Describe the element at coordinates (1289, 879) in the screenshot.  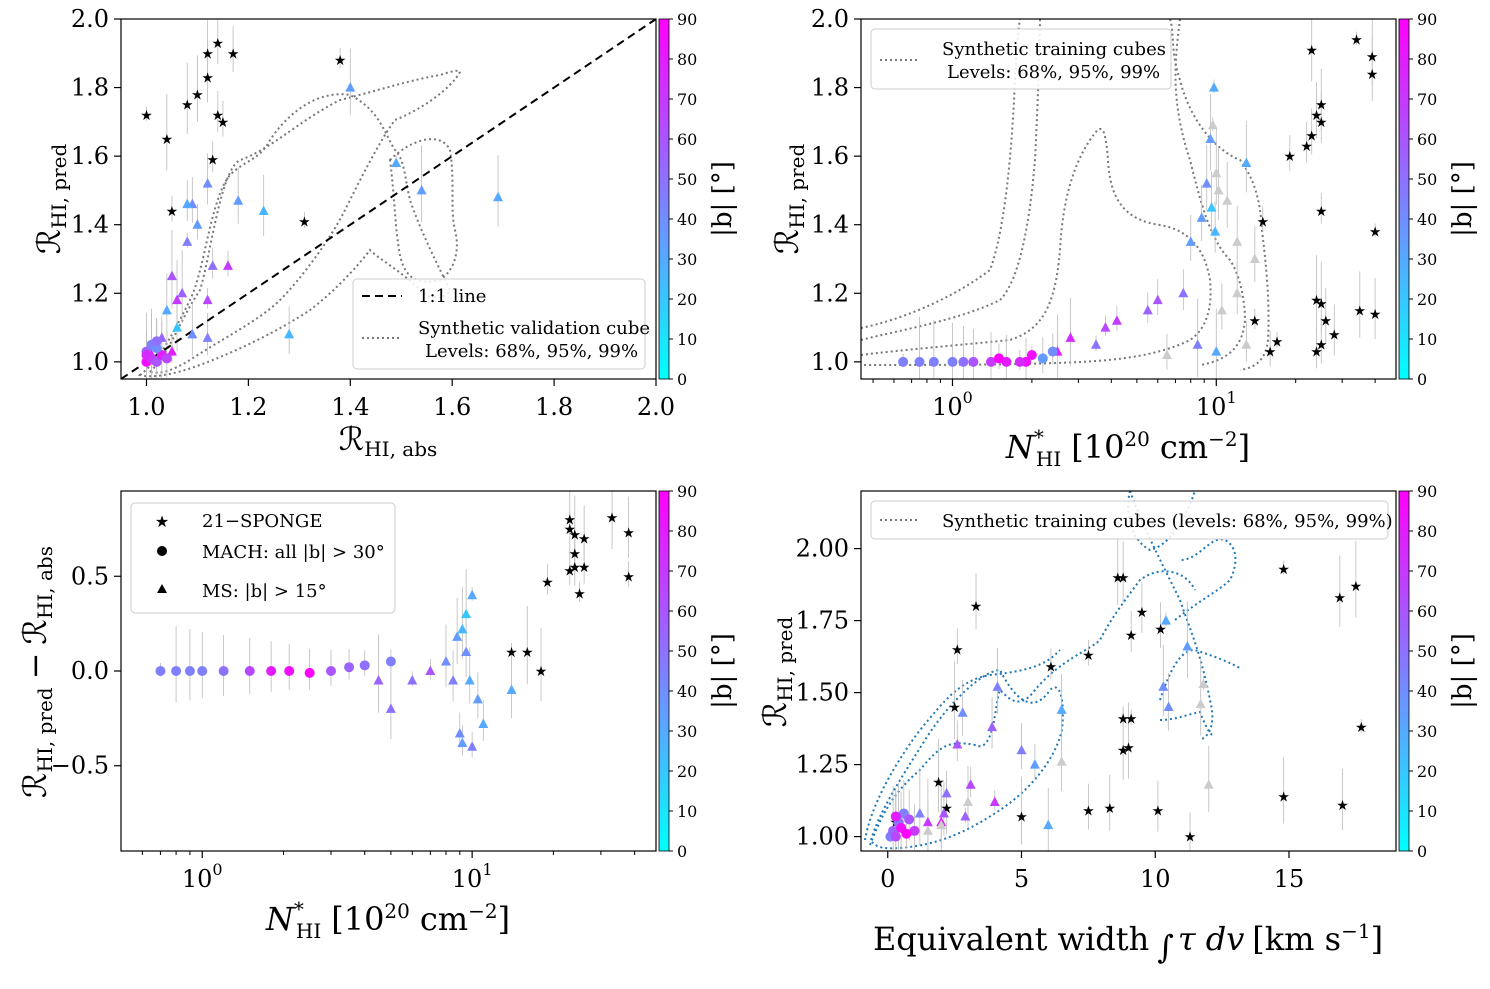
I see `x-tick-label: 15` at that location.